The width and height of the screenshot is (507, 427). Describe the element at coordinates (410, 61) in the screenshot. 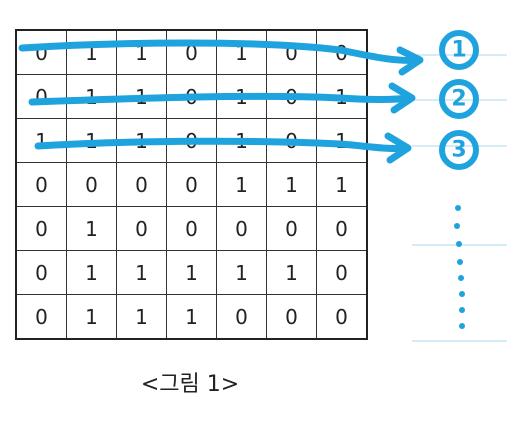

I see `row-arrow-1-head` at that location.